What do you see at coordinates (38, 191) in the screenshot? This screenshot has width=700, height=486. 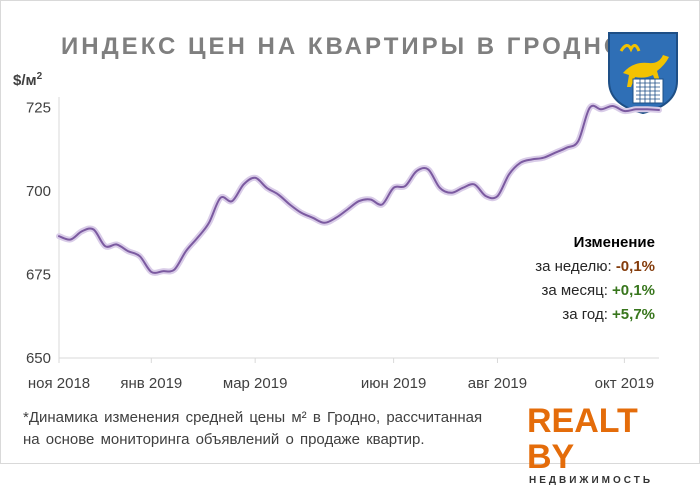 I see `y-tick-label: 700` at bounding box center [38, 191].